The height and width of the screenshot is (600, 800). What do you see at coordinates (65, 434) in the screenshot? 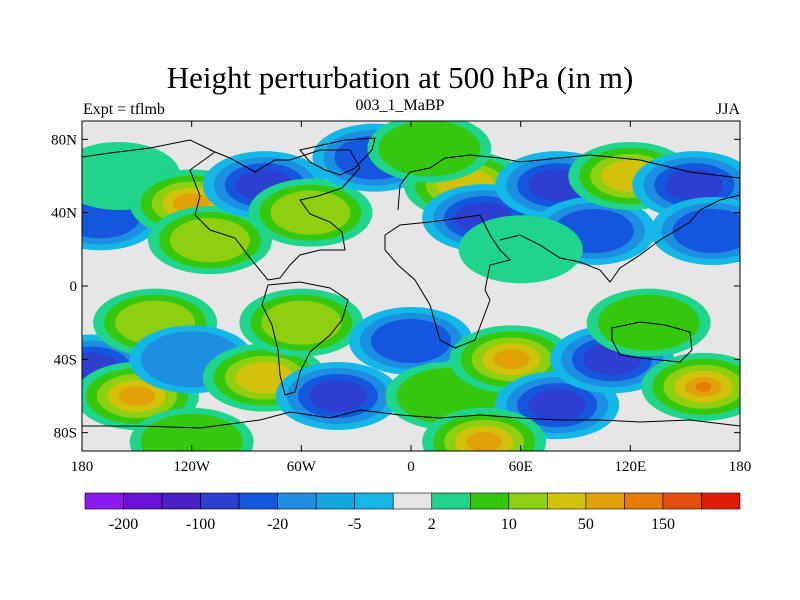
I see `y-tick-label: 80S` at bounding box center [65, 434].